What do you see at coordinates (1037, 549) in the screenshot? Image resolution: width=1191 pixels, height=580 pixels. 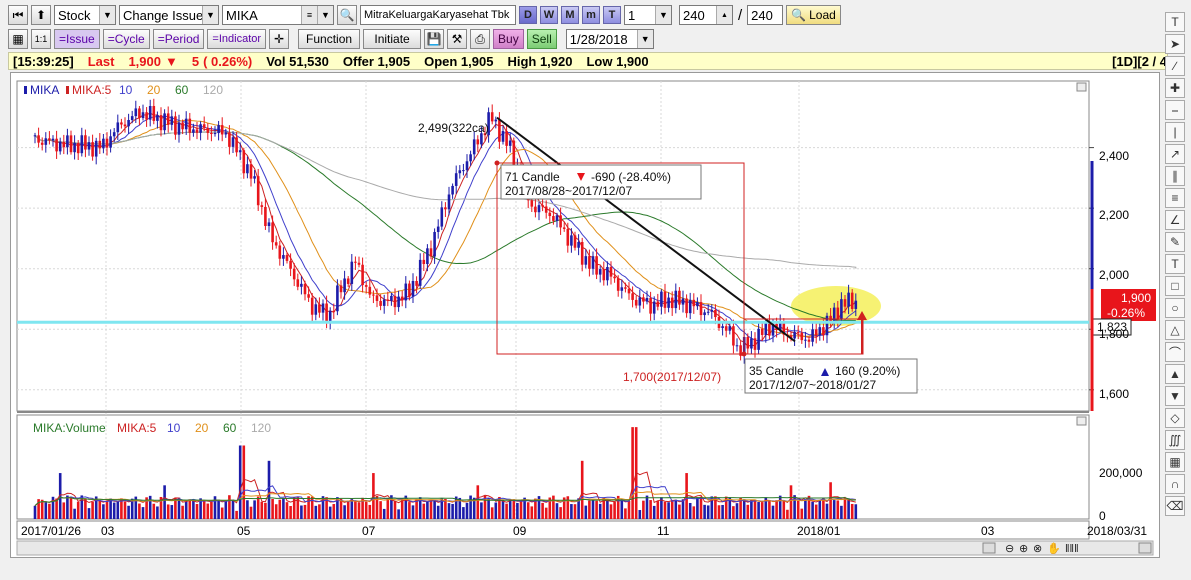 I see `zoom-fit-icon: ⊗` at bounding box center [1037, 549].